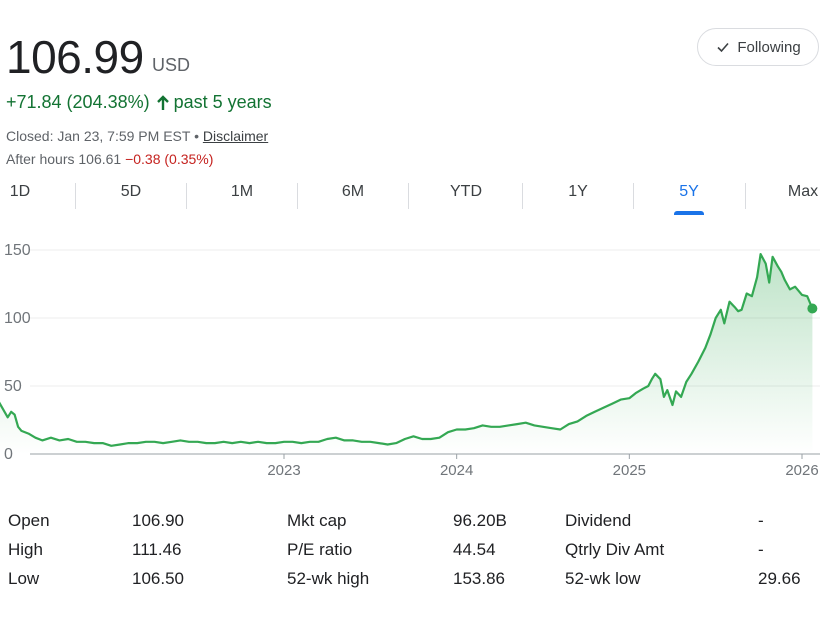 This screenshot has height=618, width=837. Describe the element at coordinates (158, 578) in the screenshot. I see `stat-value-low: 106.50` at that location.